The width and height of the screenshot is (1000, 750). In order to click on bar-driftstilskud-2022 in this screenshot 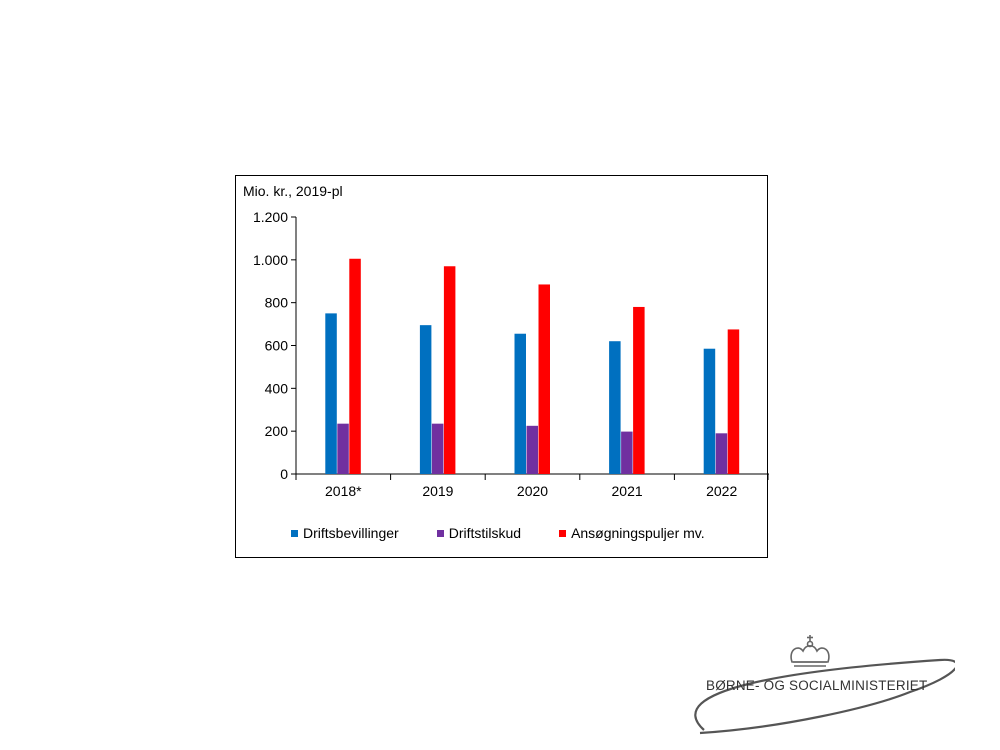, I will do `click(721, 453)`.